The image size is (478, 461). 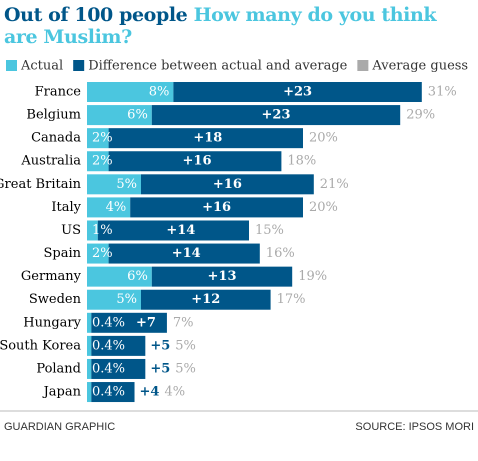 I want to click on legend-label: Difference between actual and average, so click(x=217, y=66).